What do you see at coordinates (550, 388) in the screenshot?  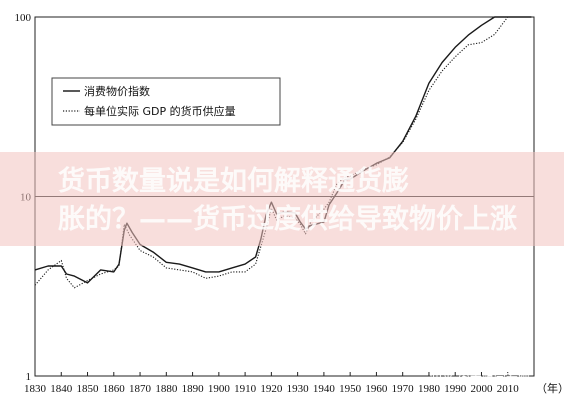 I see `x-axis-label: （年）` at bounding box center [550, 388].